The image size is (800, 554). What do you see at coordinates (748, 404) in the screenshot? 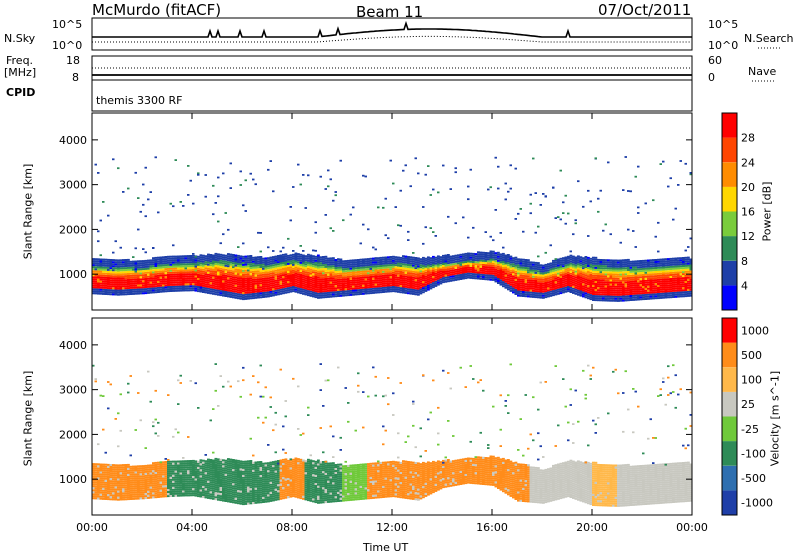
I see `velocity-colorbar-tick: 25` at bounding box center [748, 404].